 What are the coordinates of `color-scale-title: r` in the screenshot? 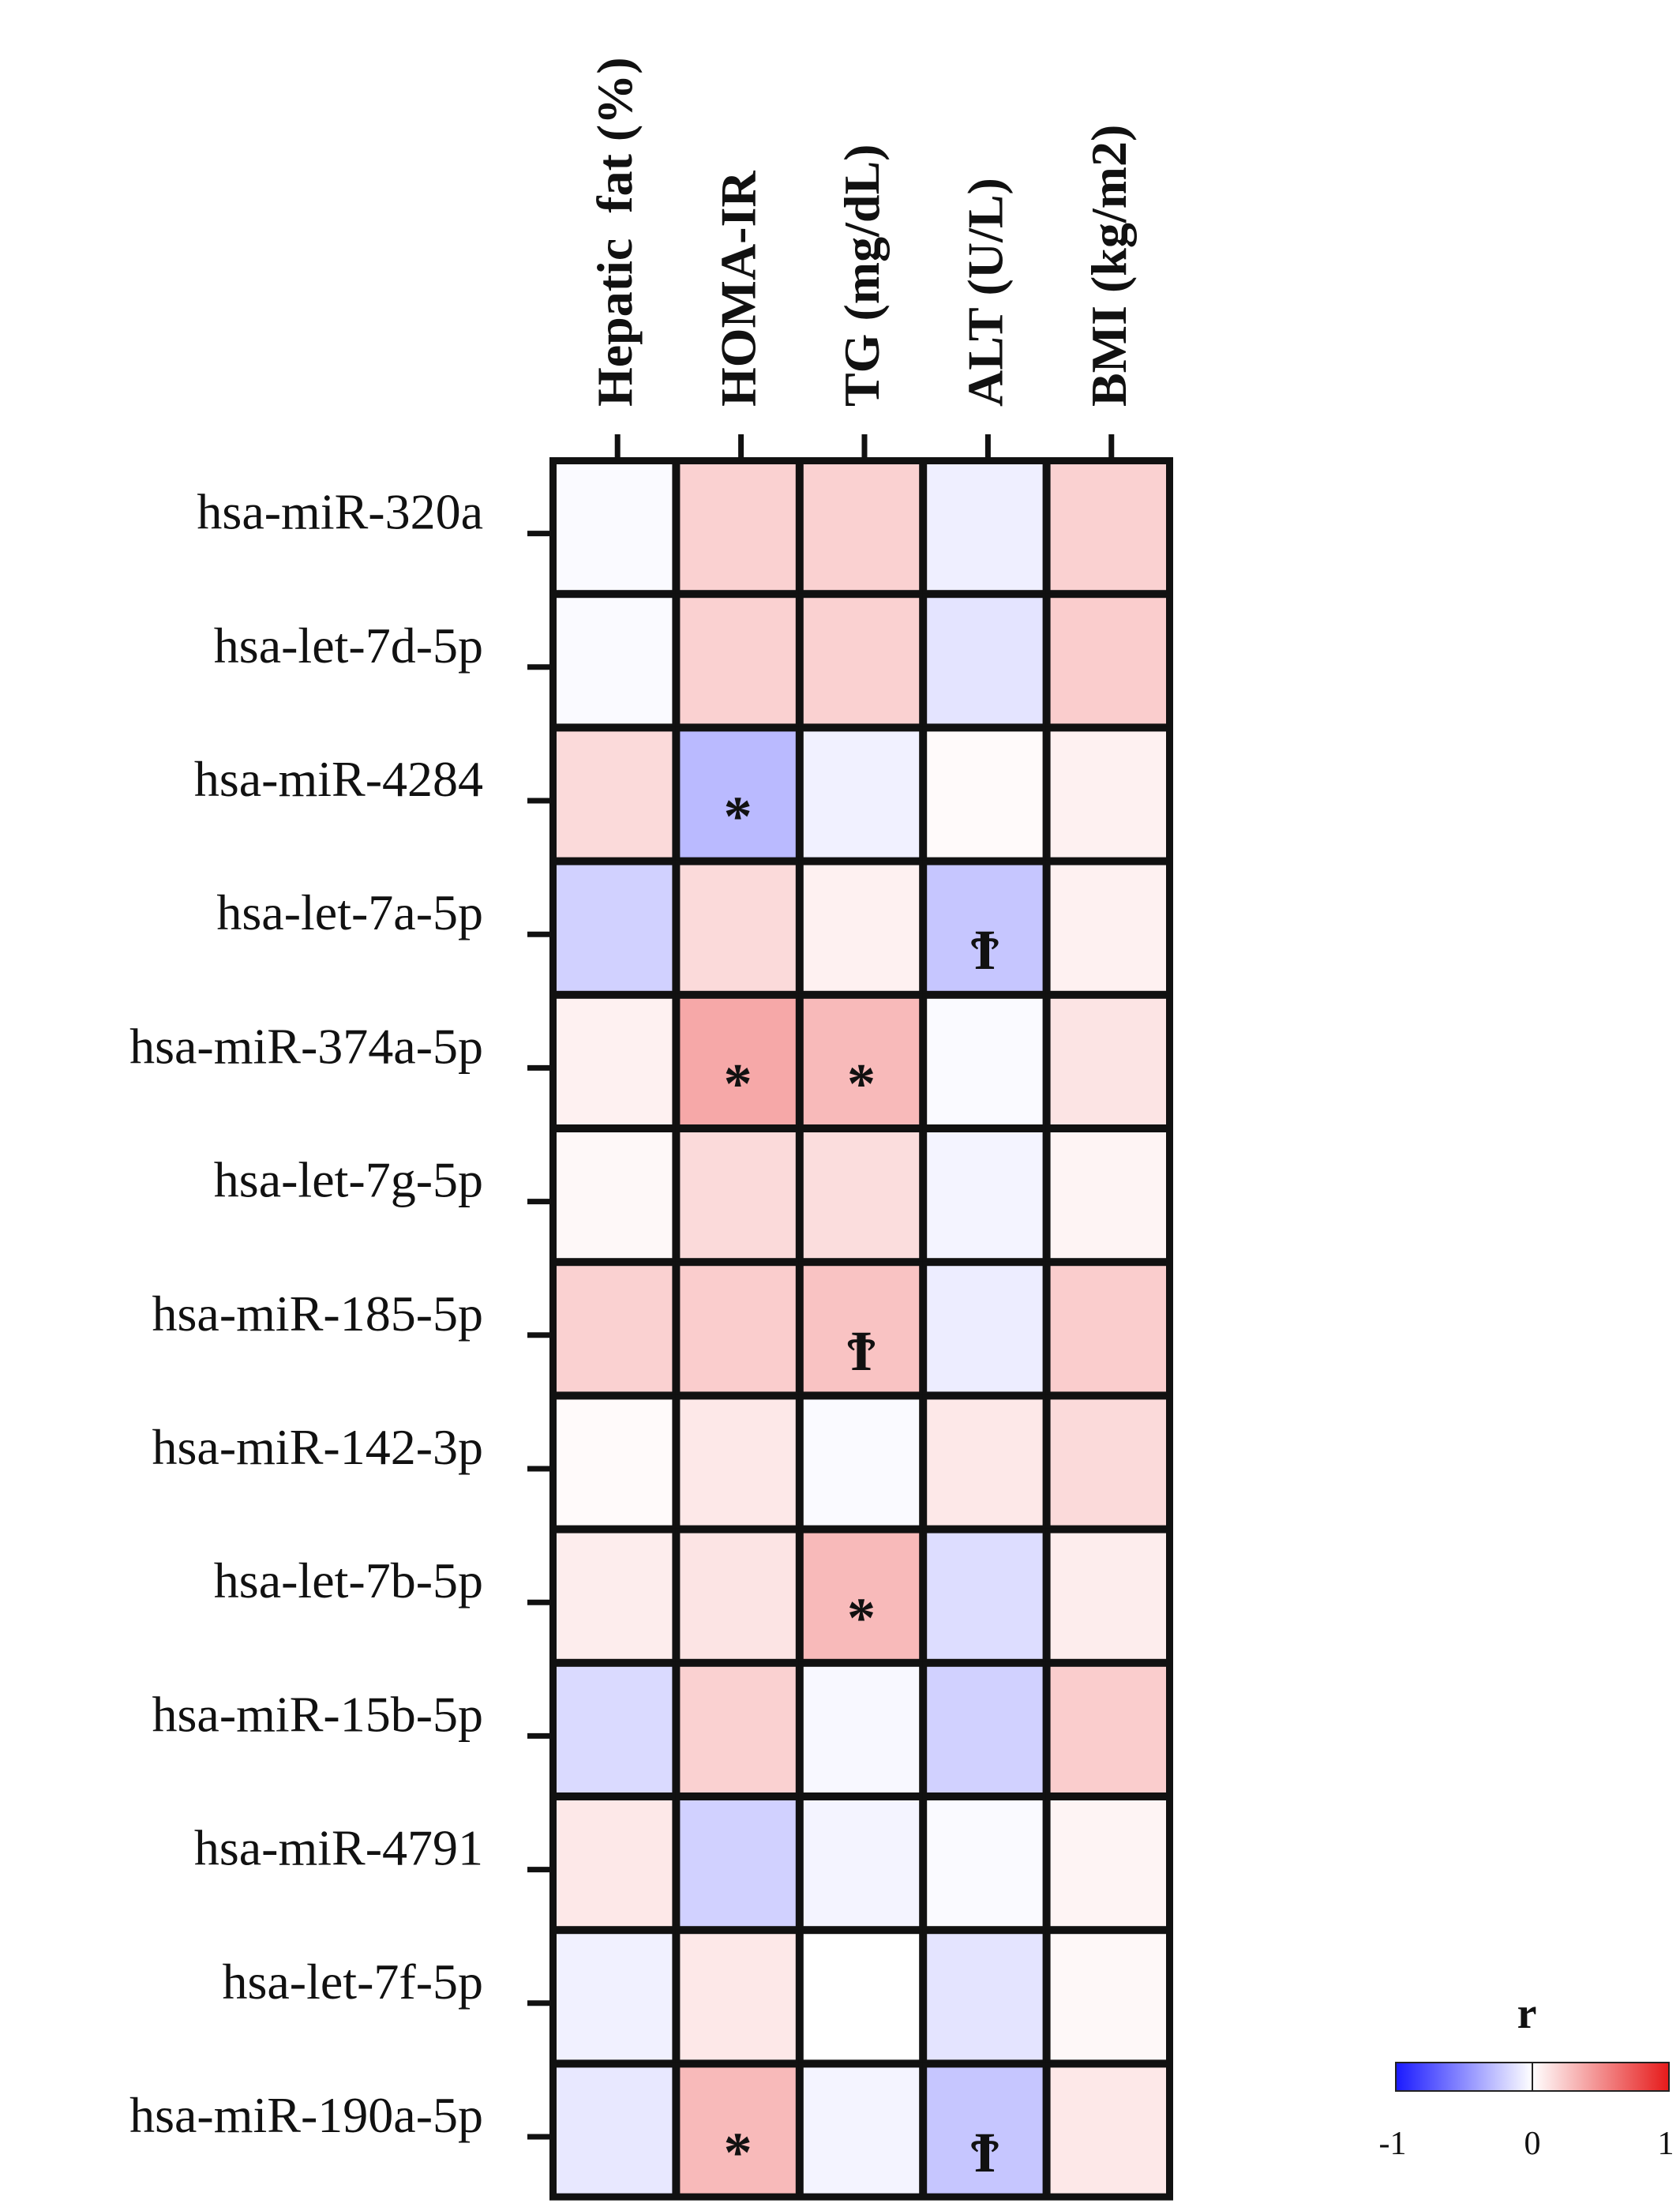 It's located at (1527, 2013).